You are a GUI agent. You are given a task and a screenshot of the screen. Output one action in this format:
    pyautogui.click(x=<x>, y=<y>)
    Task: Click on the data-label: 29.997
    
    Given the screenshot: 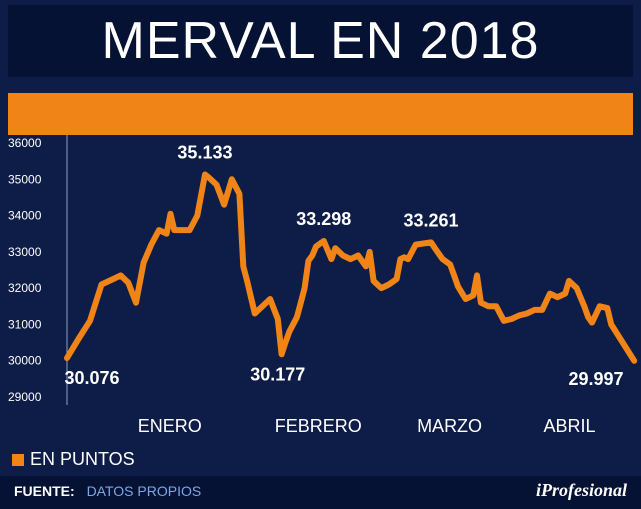 What is the action you would take?
    pyautogui.click(x=595, y=379)
    